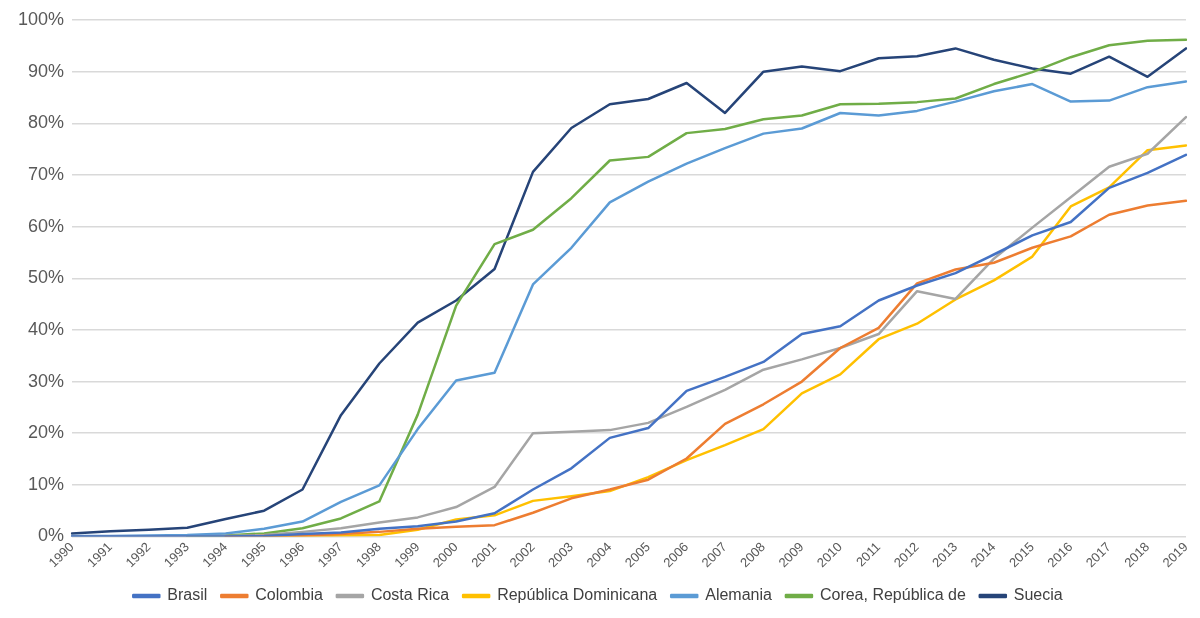 The width and height of the screenshot is (1200, 618). What do you see at coordinates (46, 432) in the screenshot?
I see `y-tick-label: 20%` at bounding box center [46, 432].